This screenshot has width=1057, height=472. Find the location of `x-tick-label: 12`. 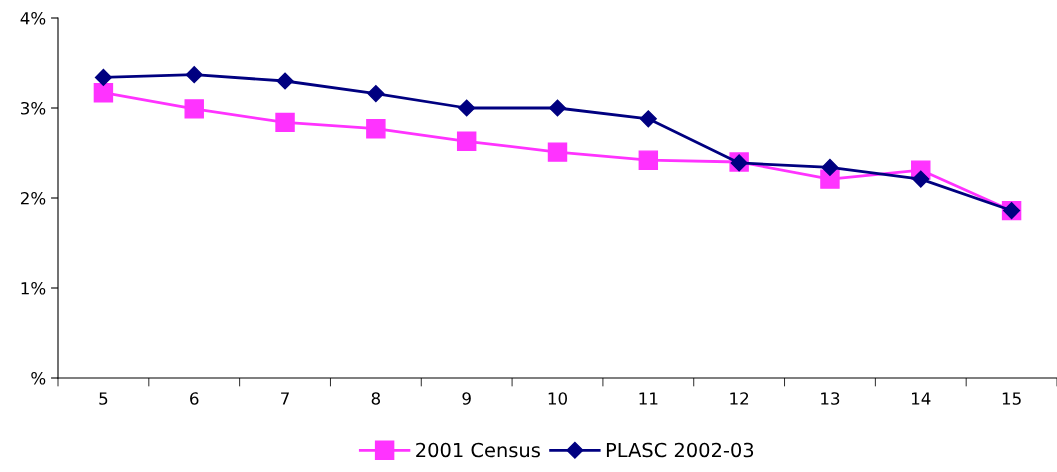

x-tick-label: 12 is located at coordinates (739, 398).